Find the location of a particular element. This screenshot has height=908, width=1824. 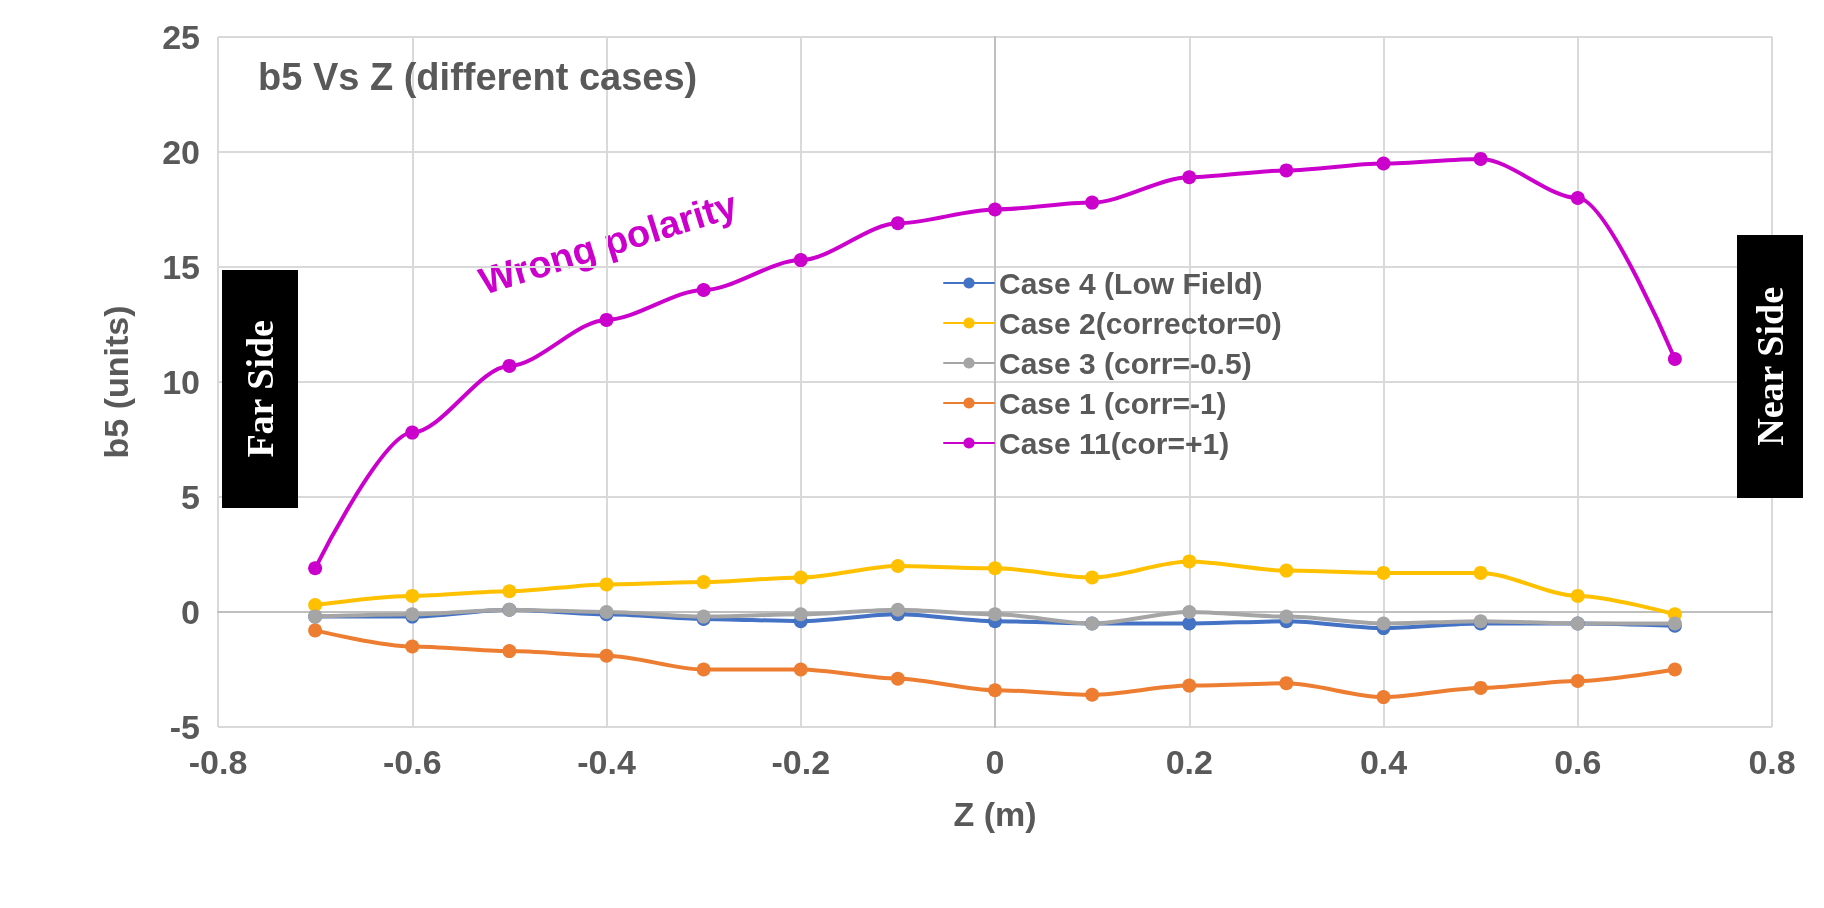

y-axis-title: b5 (units) is located at coordinates (116, 382).